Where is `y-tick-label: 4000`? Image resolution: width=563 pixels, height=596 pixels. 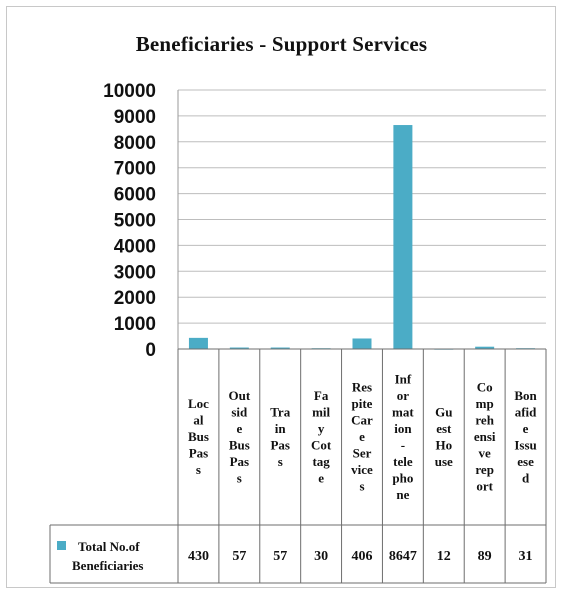 y-tick-label: 4000 is located at coordinates (135, 246).